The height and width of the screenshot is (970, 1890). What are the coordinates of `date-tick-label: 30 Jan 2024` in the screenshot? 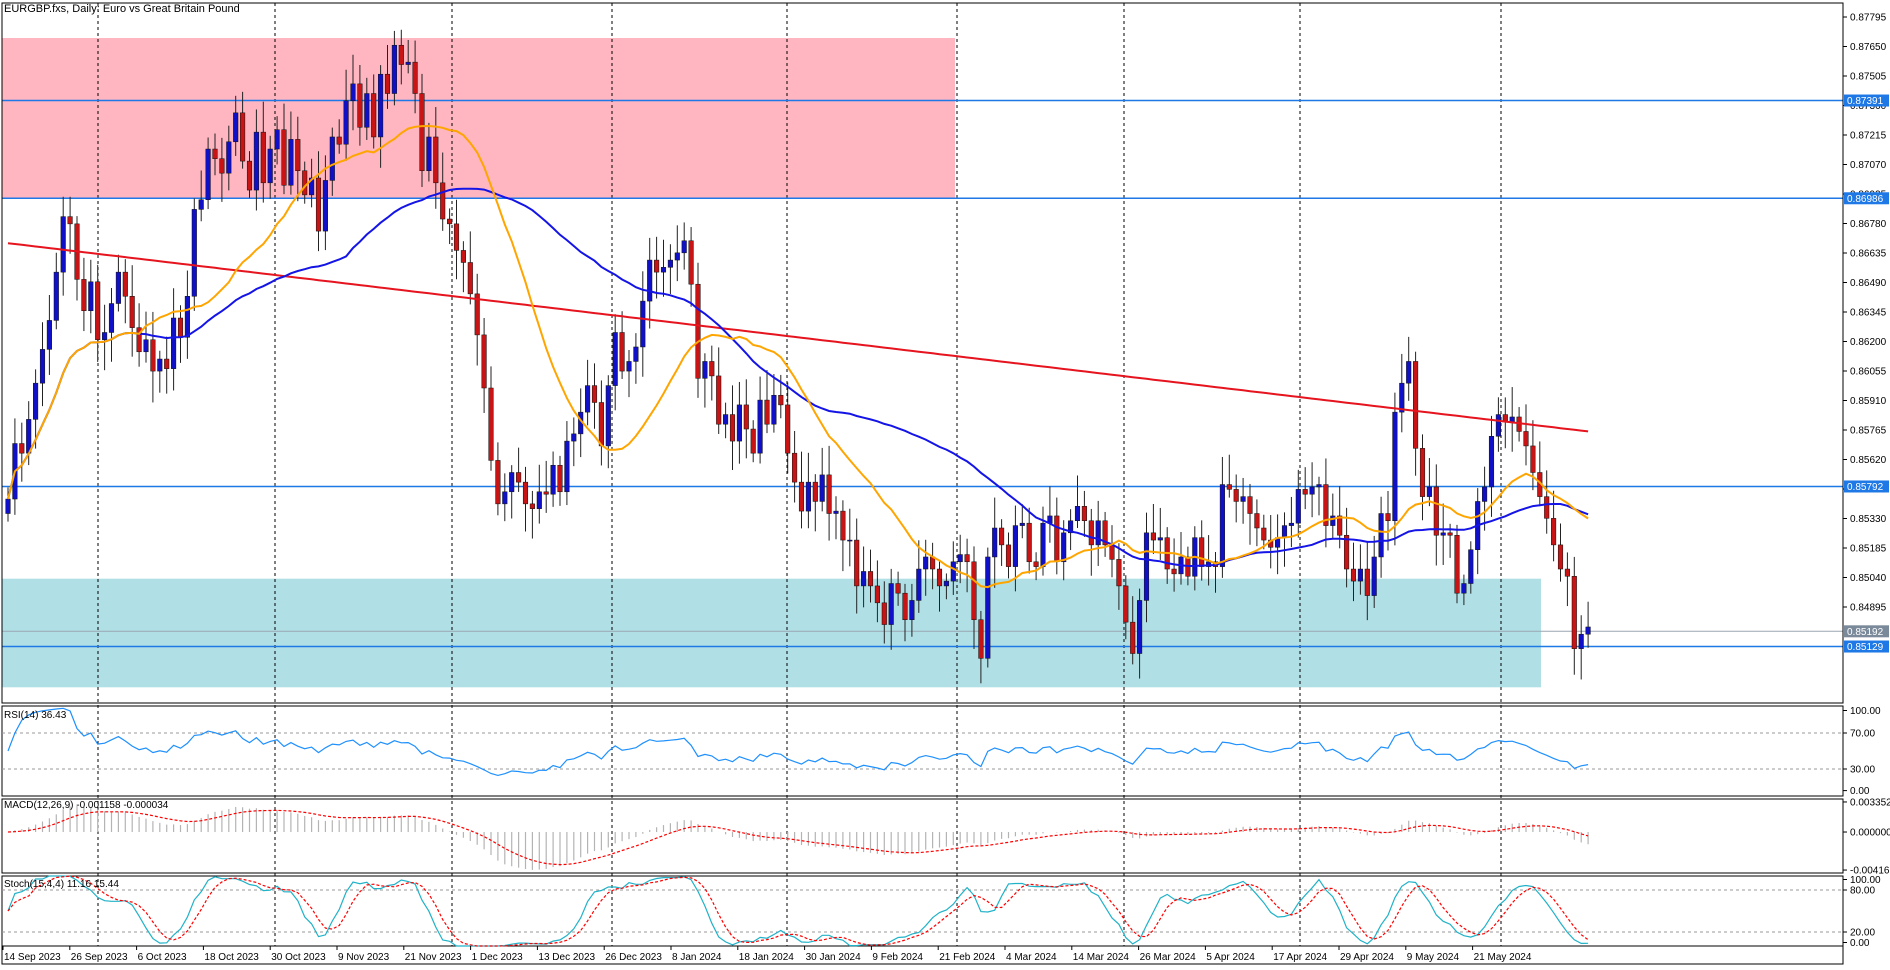 It's located at (833, 957).